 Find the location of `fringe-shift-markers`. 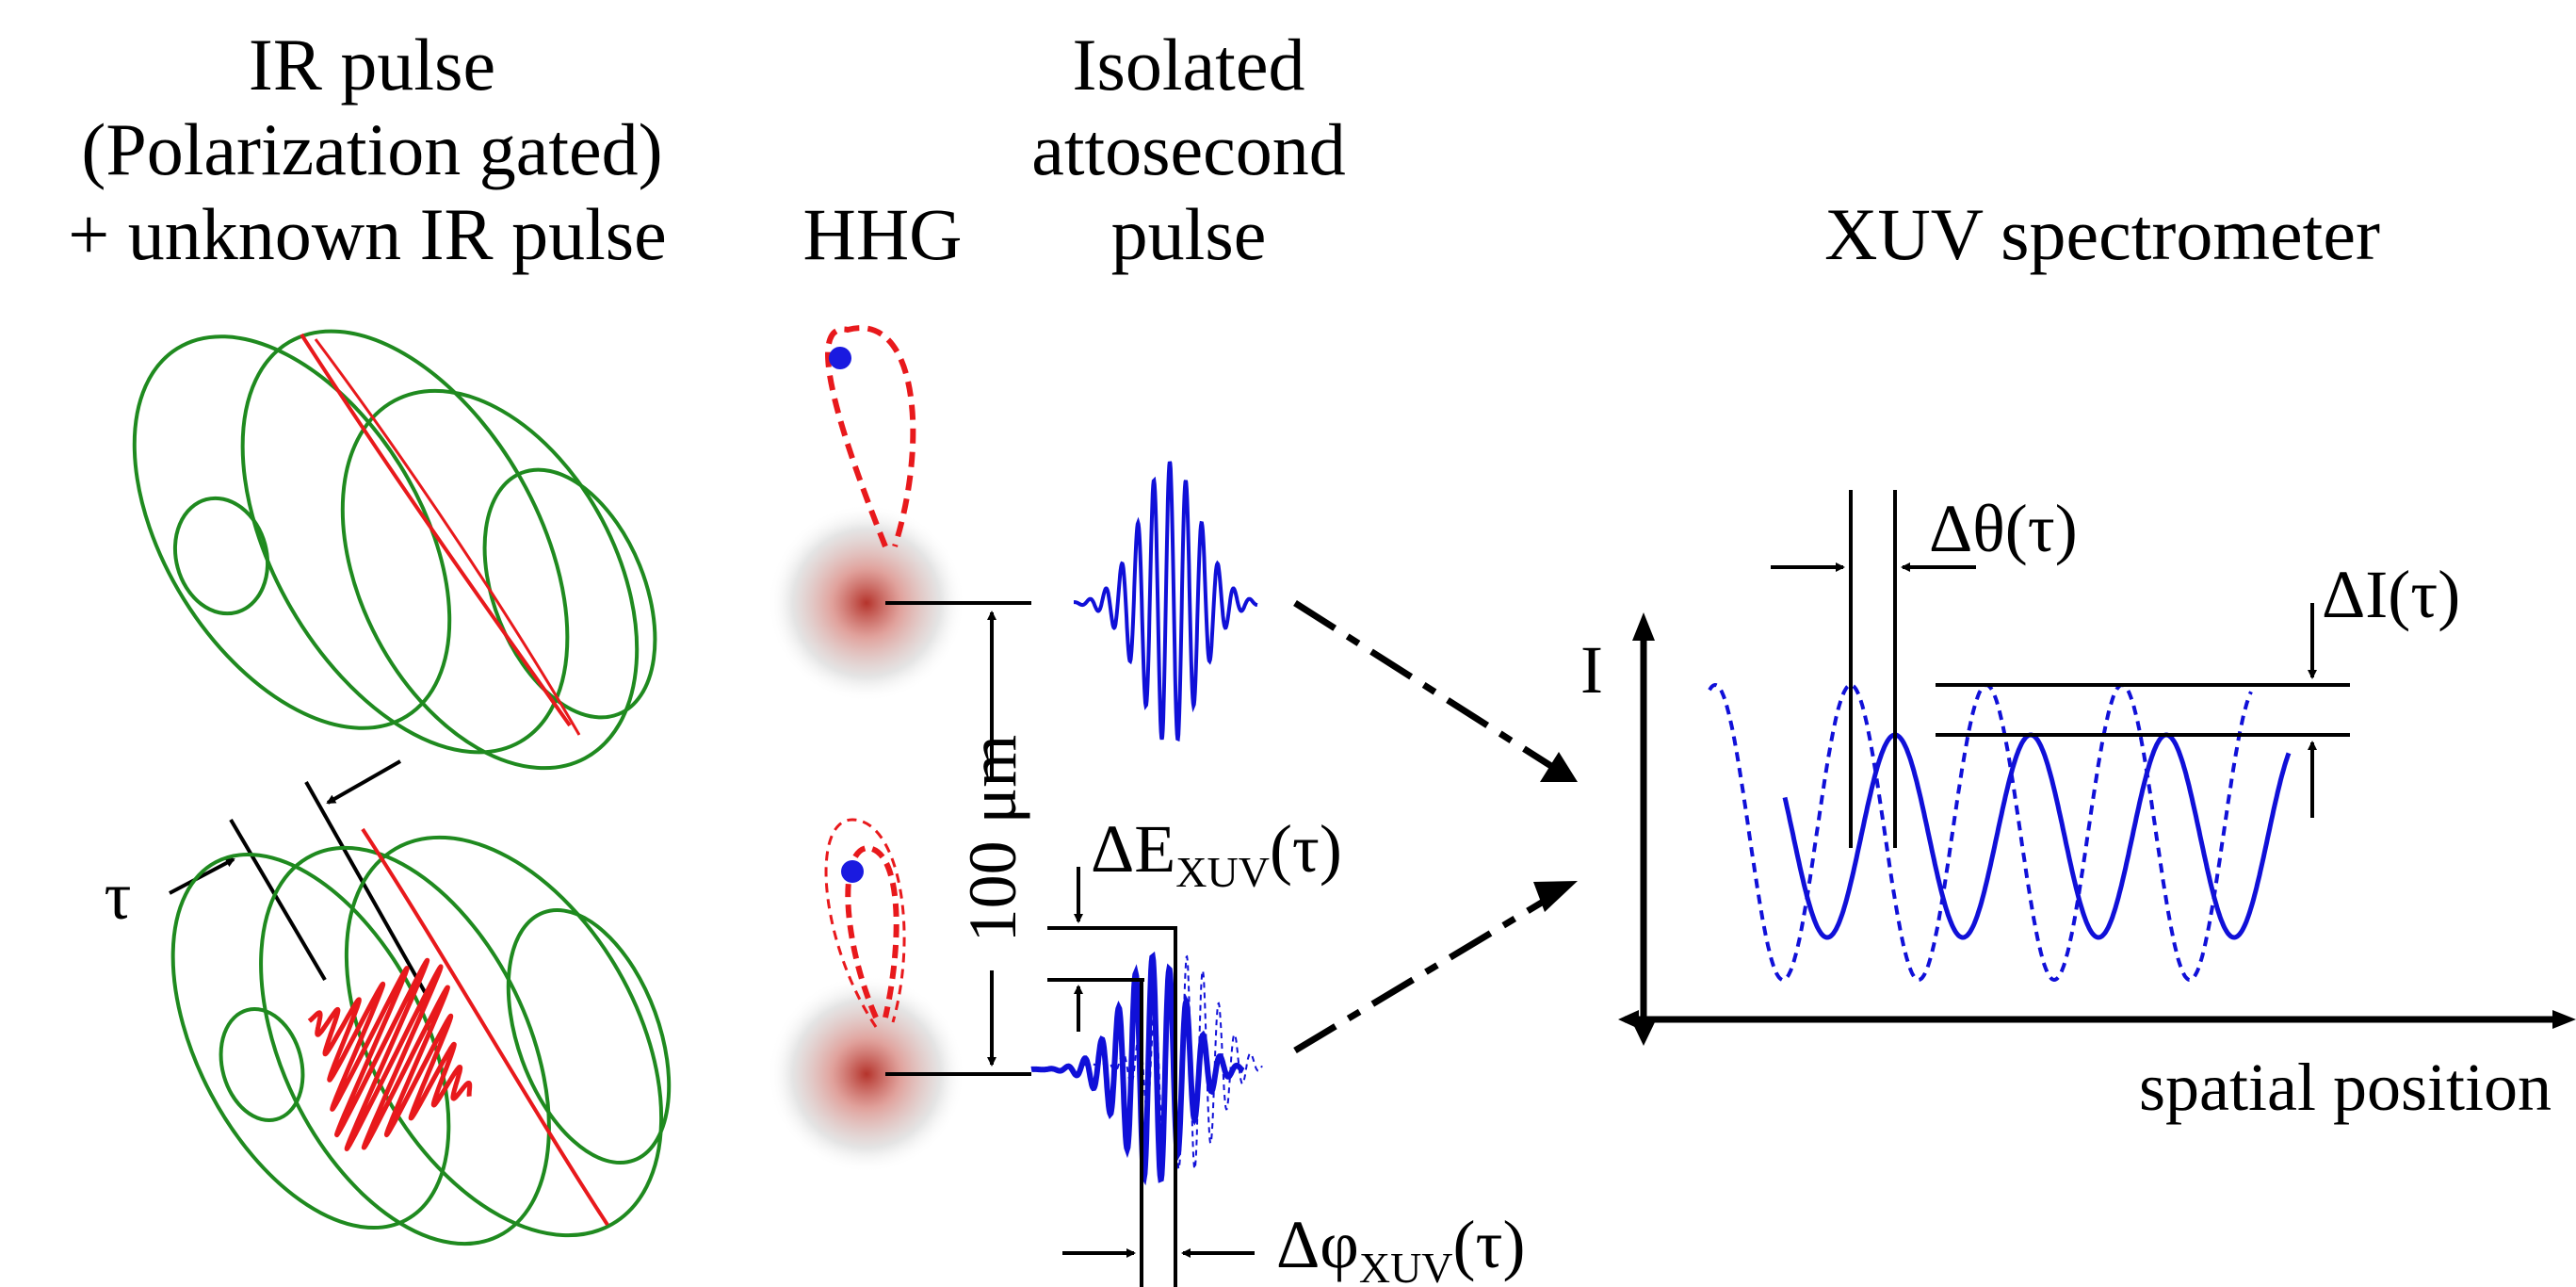

fringe-shift-markers is located at coordinates (2060, 669).